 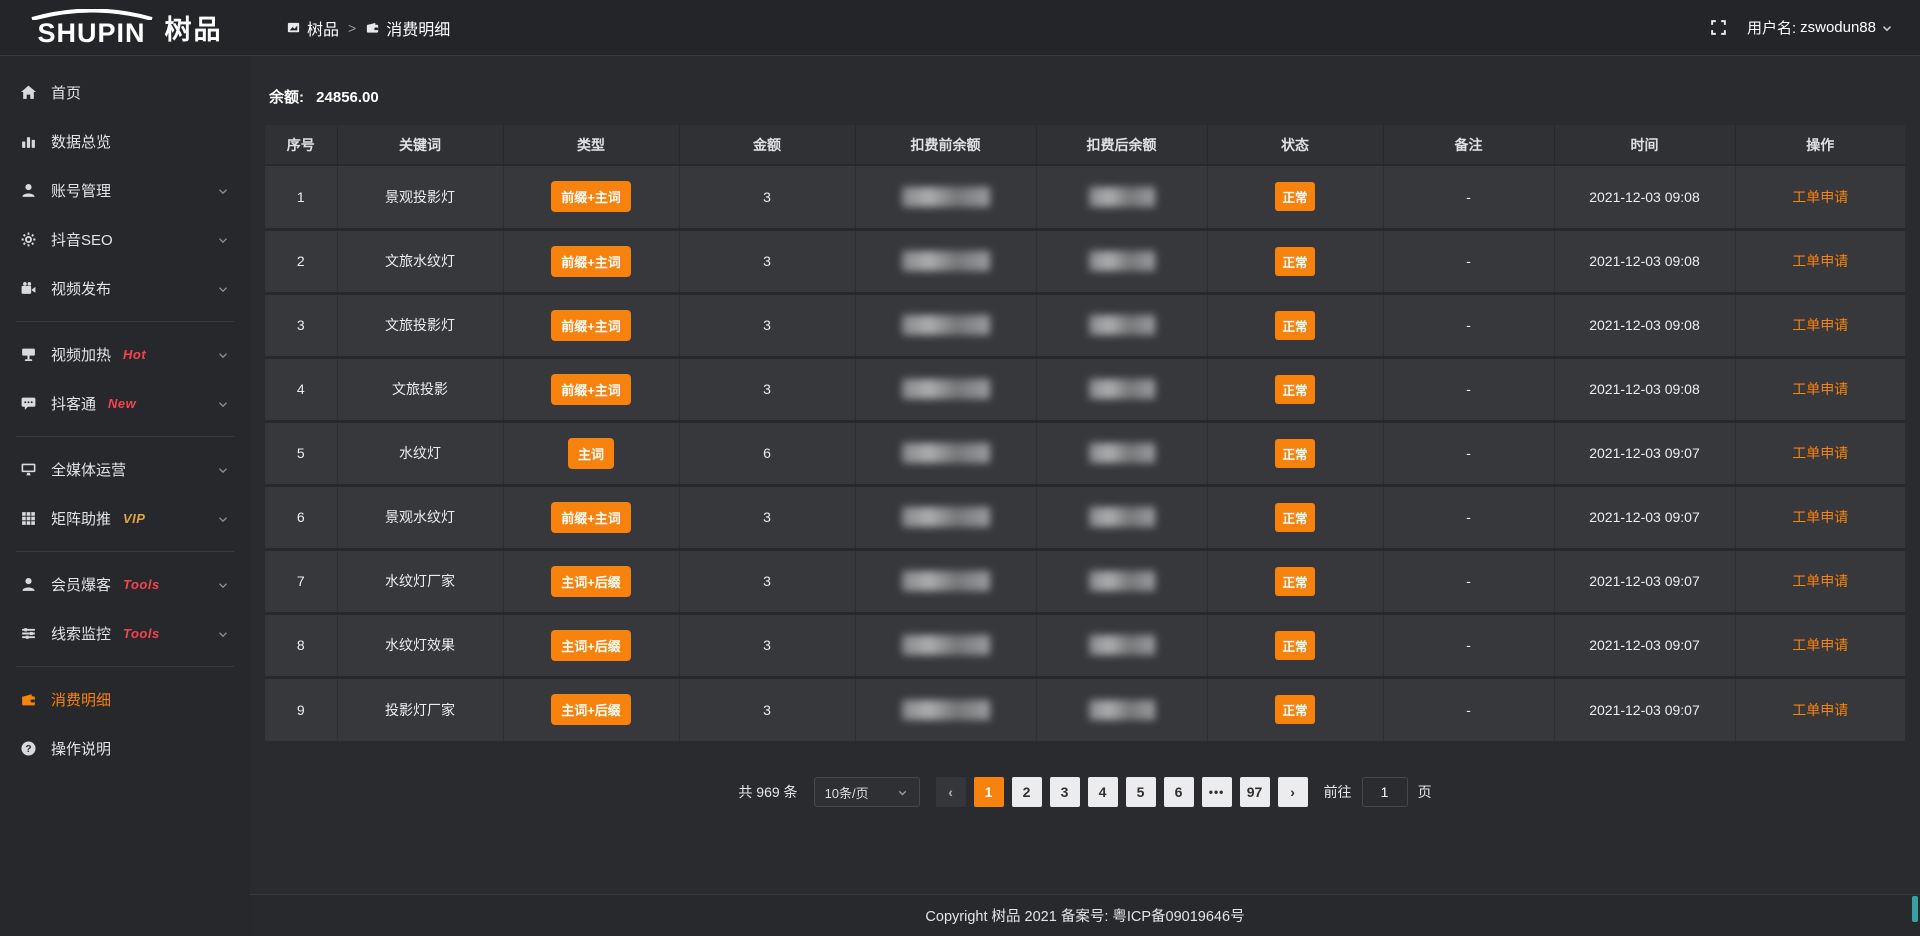 I want to click on more-pages-button: •••, so click(x=1216, y=792).